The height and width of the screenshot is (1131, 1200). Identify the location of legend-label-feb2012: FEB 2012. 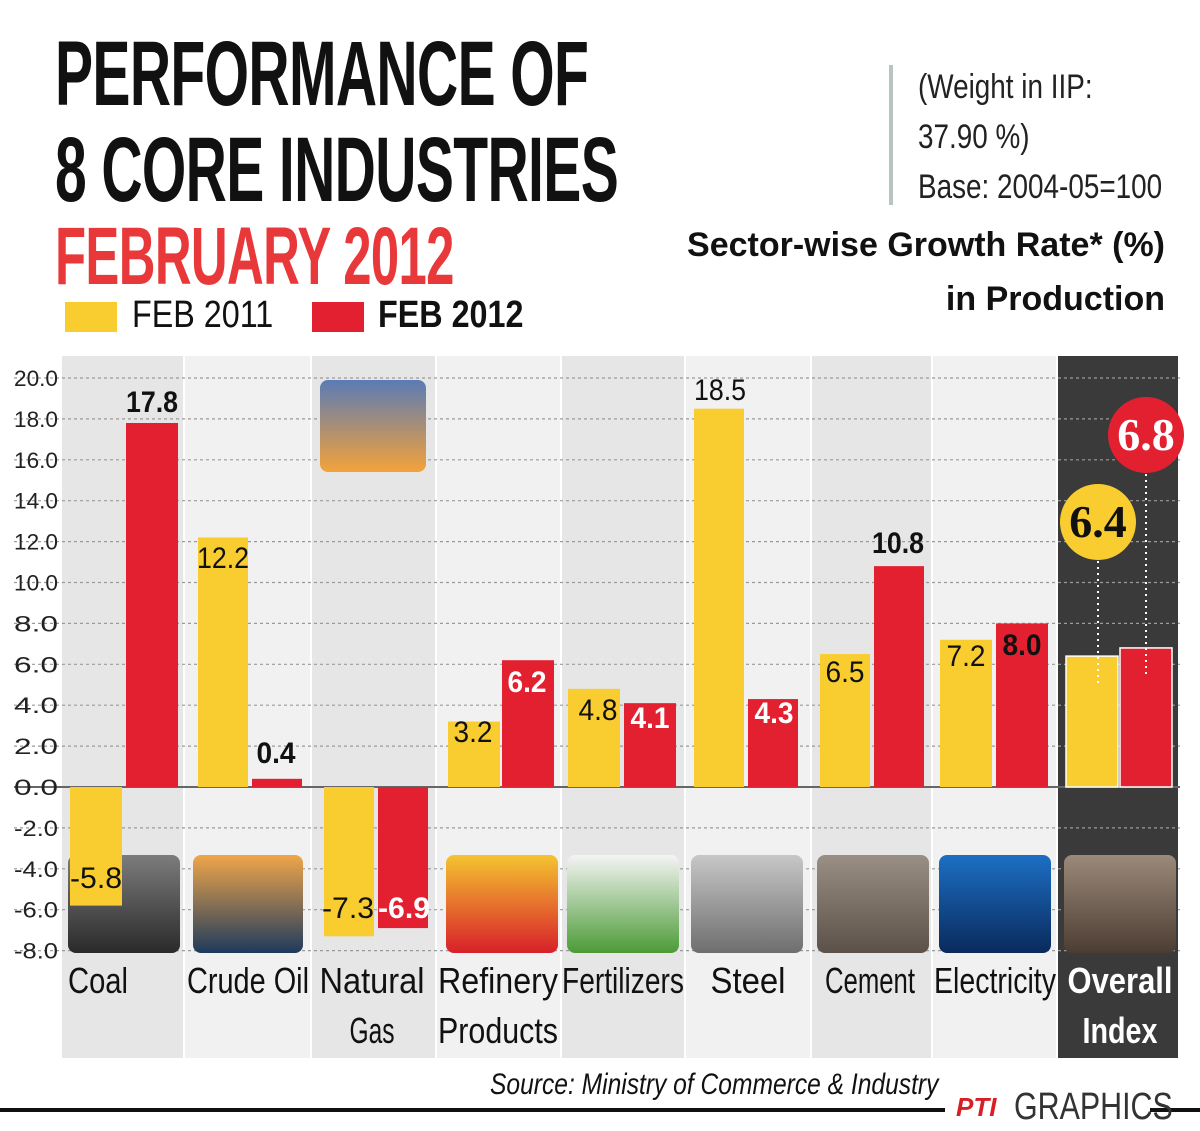
(451, 315).